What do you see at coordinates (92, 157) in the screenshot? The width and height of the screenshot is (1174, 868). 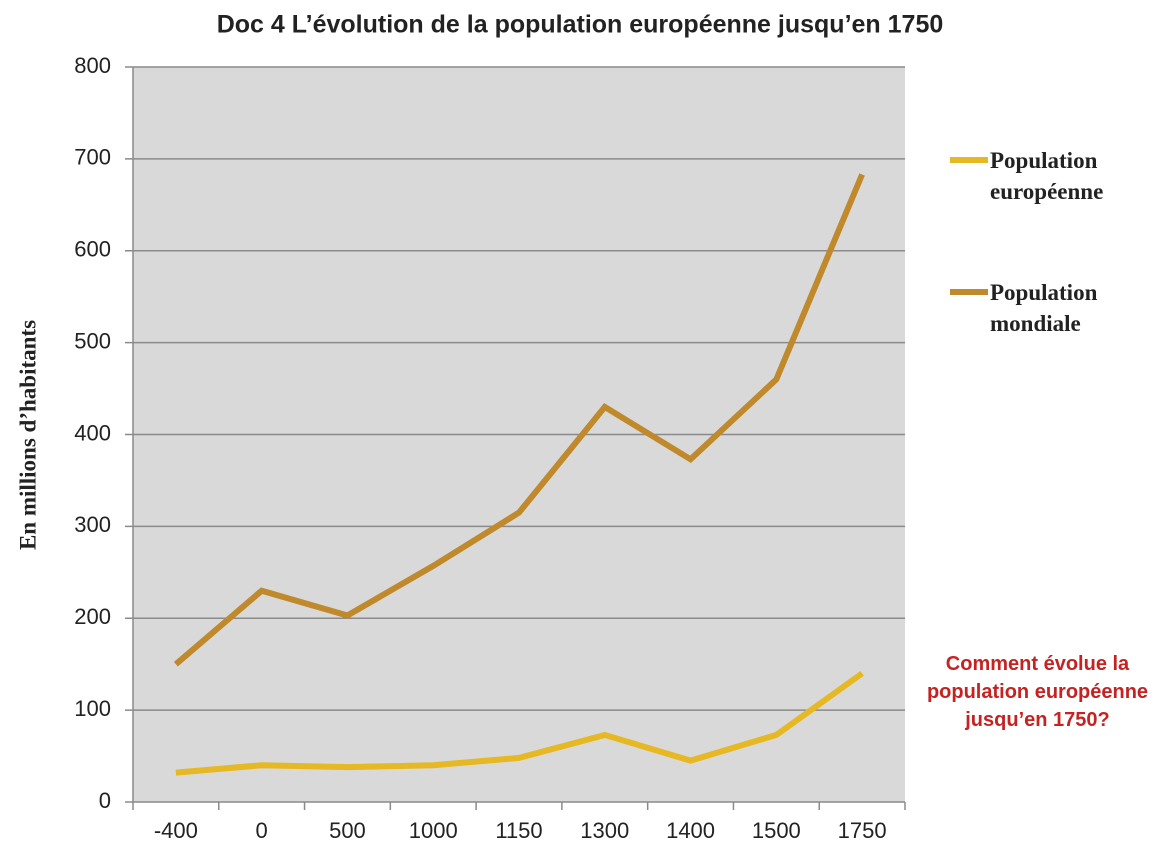 I see `y-tick-label: 700` at bounding box center [92, 157].